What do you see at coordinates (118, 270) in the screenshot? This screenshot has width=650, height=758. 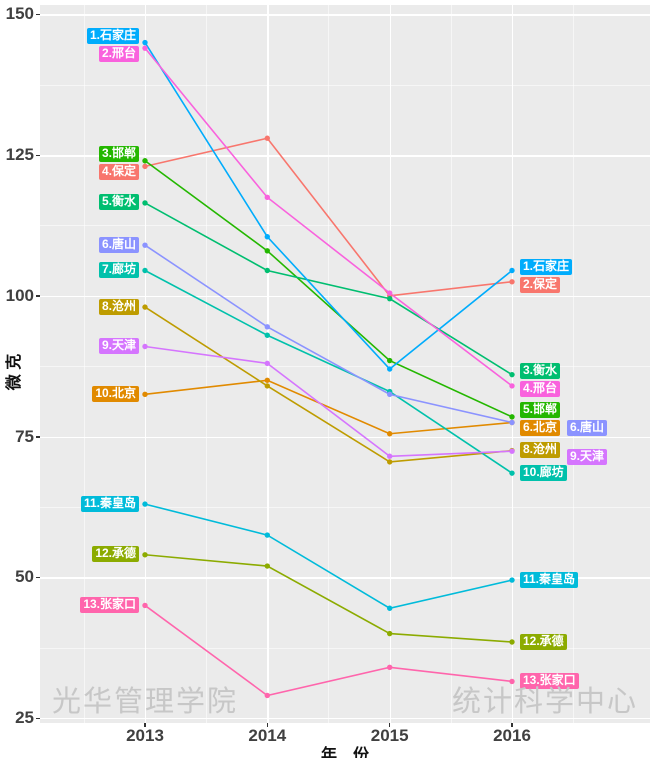 I see `series-label-left-廊坊: 7.廊坊` at bounding box center [118, 270].